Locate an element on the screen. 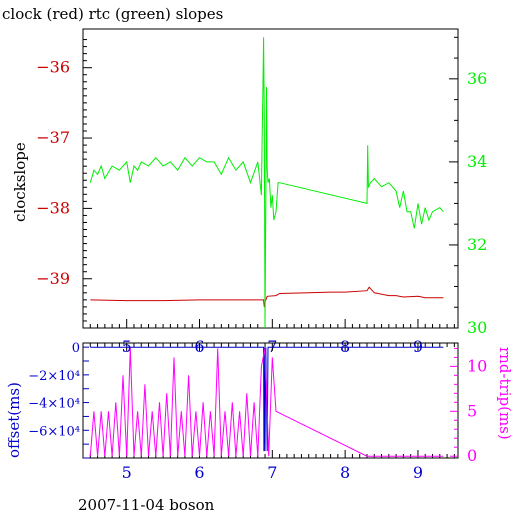 This screenshot has height=512, width=512. top-y-axis-label: clockslope is located at coordinates (20, 182).